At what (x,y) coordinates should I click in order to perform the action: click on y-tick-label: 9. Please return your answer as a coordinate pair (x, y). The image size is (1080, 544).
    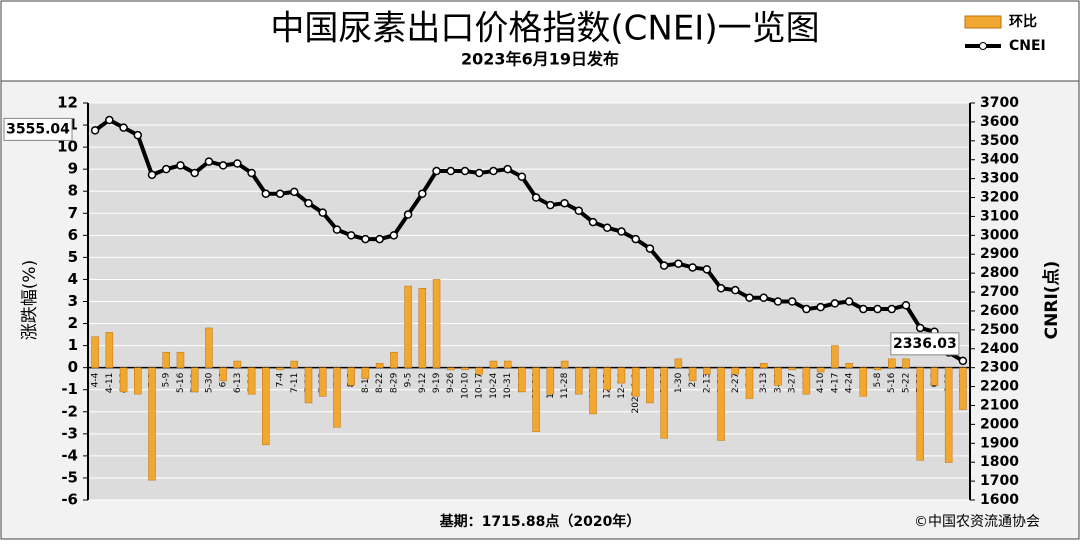
    Looking at the image, I should click on (73, 169).